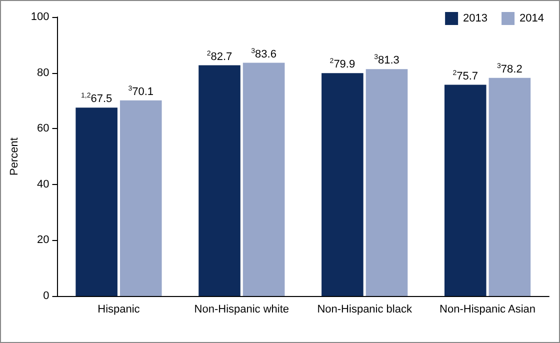 The height and width of the screenshot is (343, 560). Describe the element at coordinates (43, 240) in the screenshot. I see `y-tick-label: 20` at that location.